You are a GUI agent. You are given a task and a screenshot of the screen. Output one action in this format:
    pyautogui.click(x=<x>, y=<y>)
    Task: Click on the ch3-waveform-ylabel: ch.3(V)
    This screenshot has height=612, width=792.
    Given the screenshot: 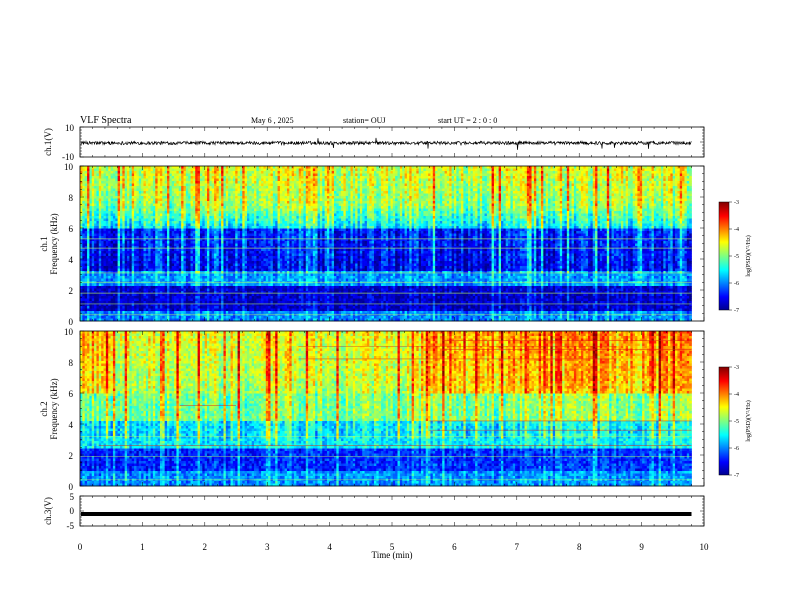 What is the action you would take?
    pyautogui.click(x=48, y=511)
    